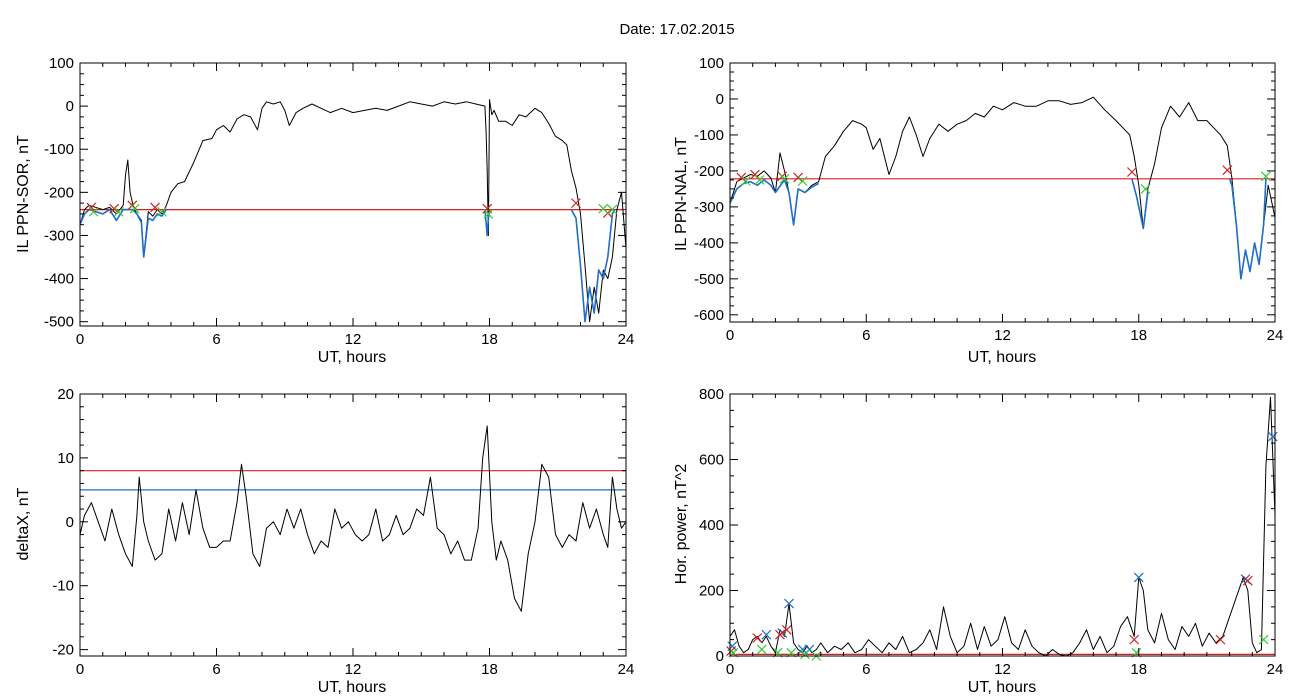  Describe the element at coordinates (70, 522) in the screenshot. I see `y-tick-label-deltax-0: 0` at that location.